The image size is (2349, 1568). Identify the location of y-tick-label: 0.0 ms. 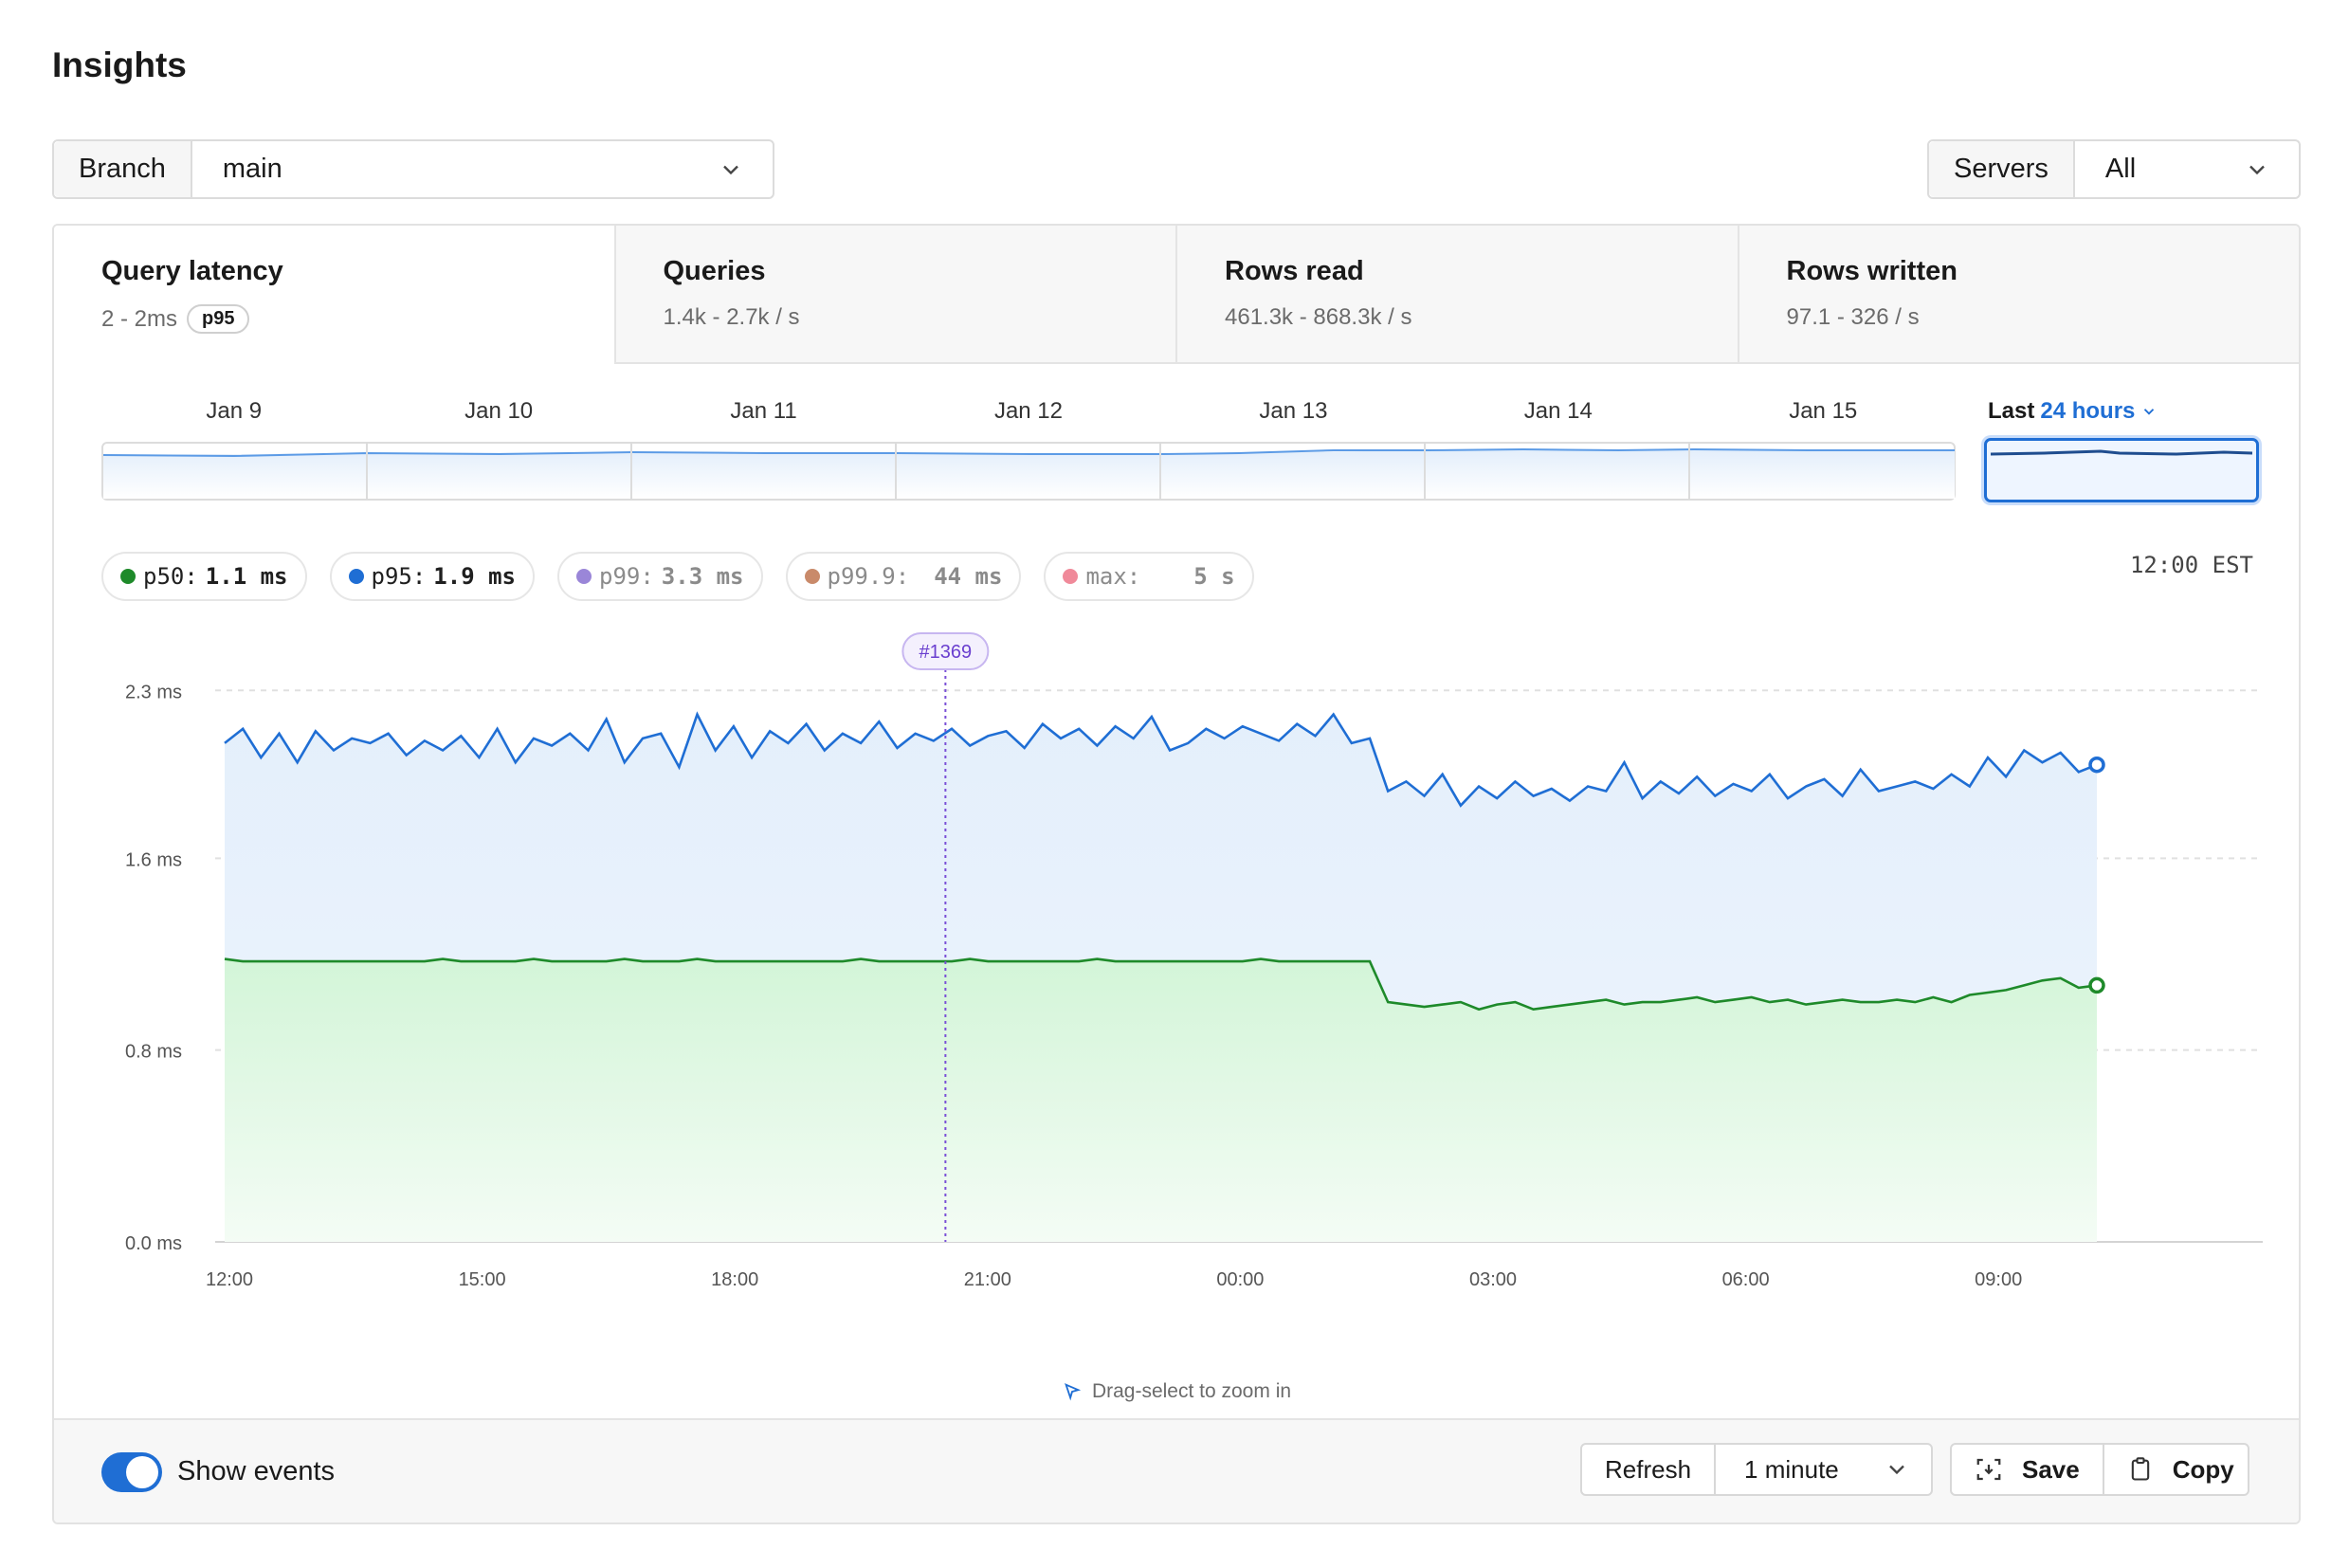
(153, 1243).